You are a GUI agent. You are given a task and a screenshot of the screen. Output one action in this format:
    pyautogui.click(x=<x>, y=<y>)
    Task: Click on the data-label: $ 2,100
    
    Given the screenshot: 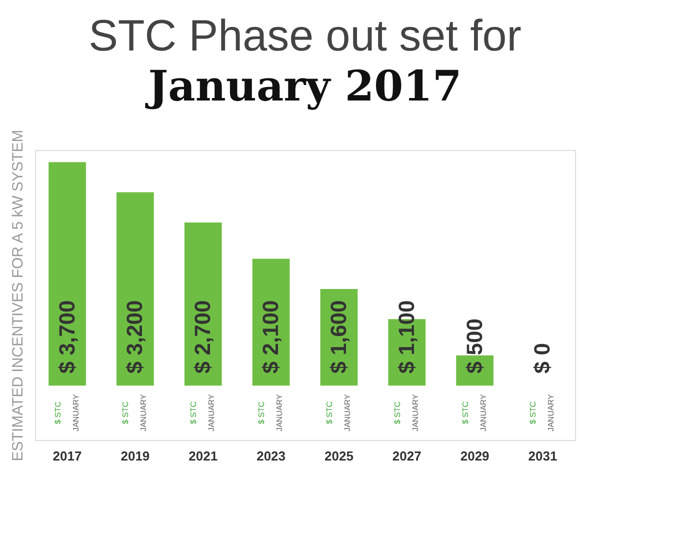 What is the action you would take?
    pyautogui.click(x=271, y=337)
    